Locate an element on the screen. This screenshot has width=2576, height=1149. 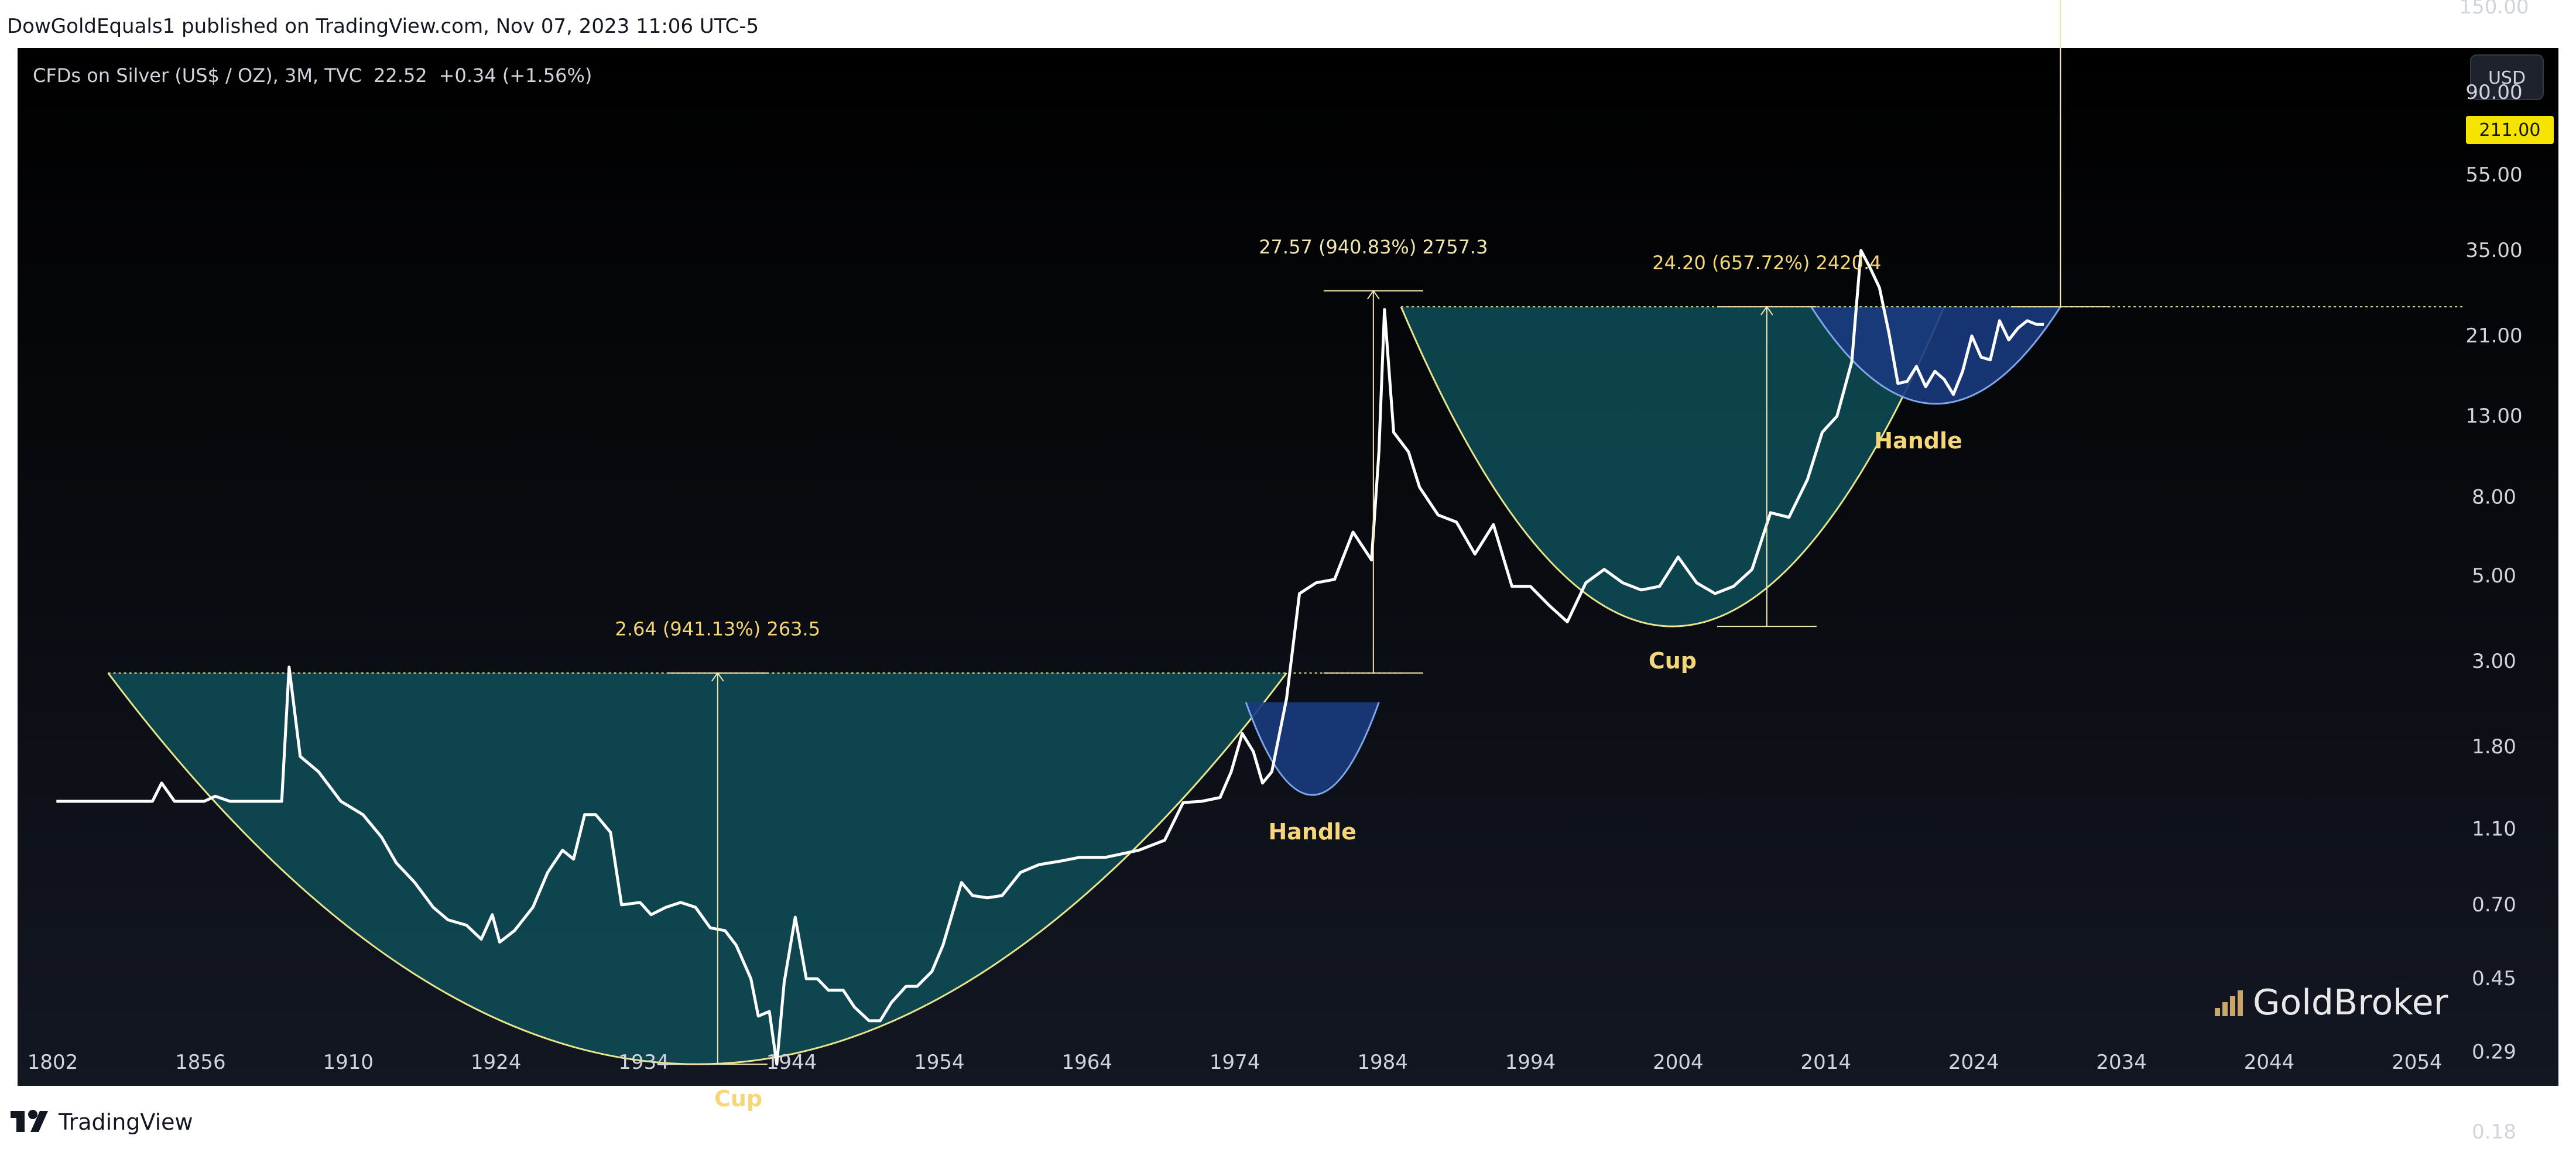
x-tick-label: 1802 is located at coordinates (53, 1062).